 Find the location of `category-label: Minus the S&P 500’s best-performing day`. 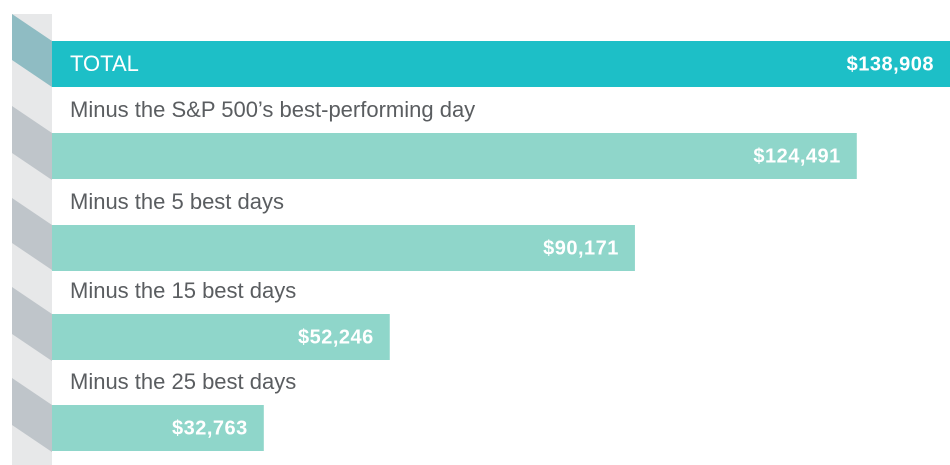

category-label: Minus the S&P 500’s best-performing day is located at coordinates (272, 109).